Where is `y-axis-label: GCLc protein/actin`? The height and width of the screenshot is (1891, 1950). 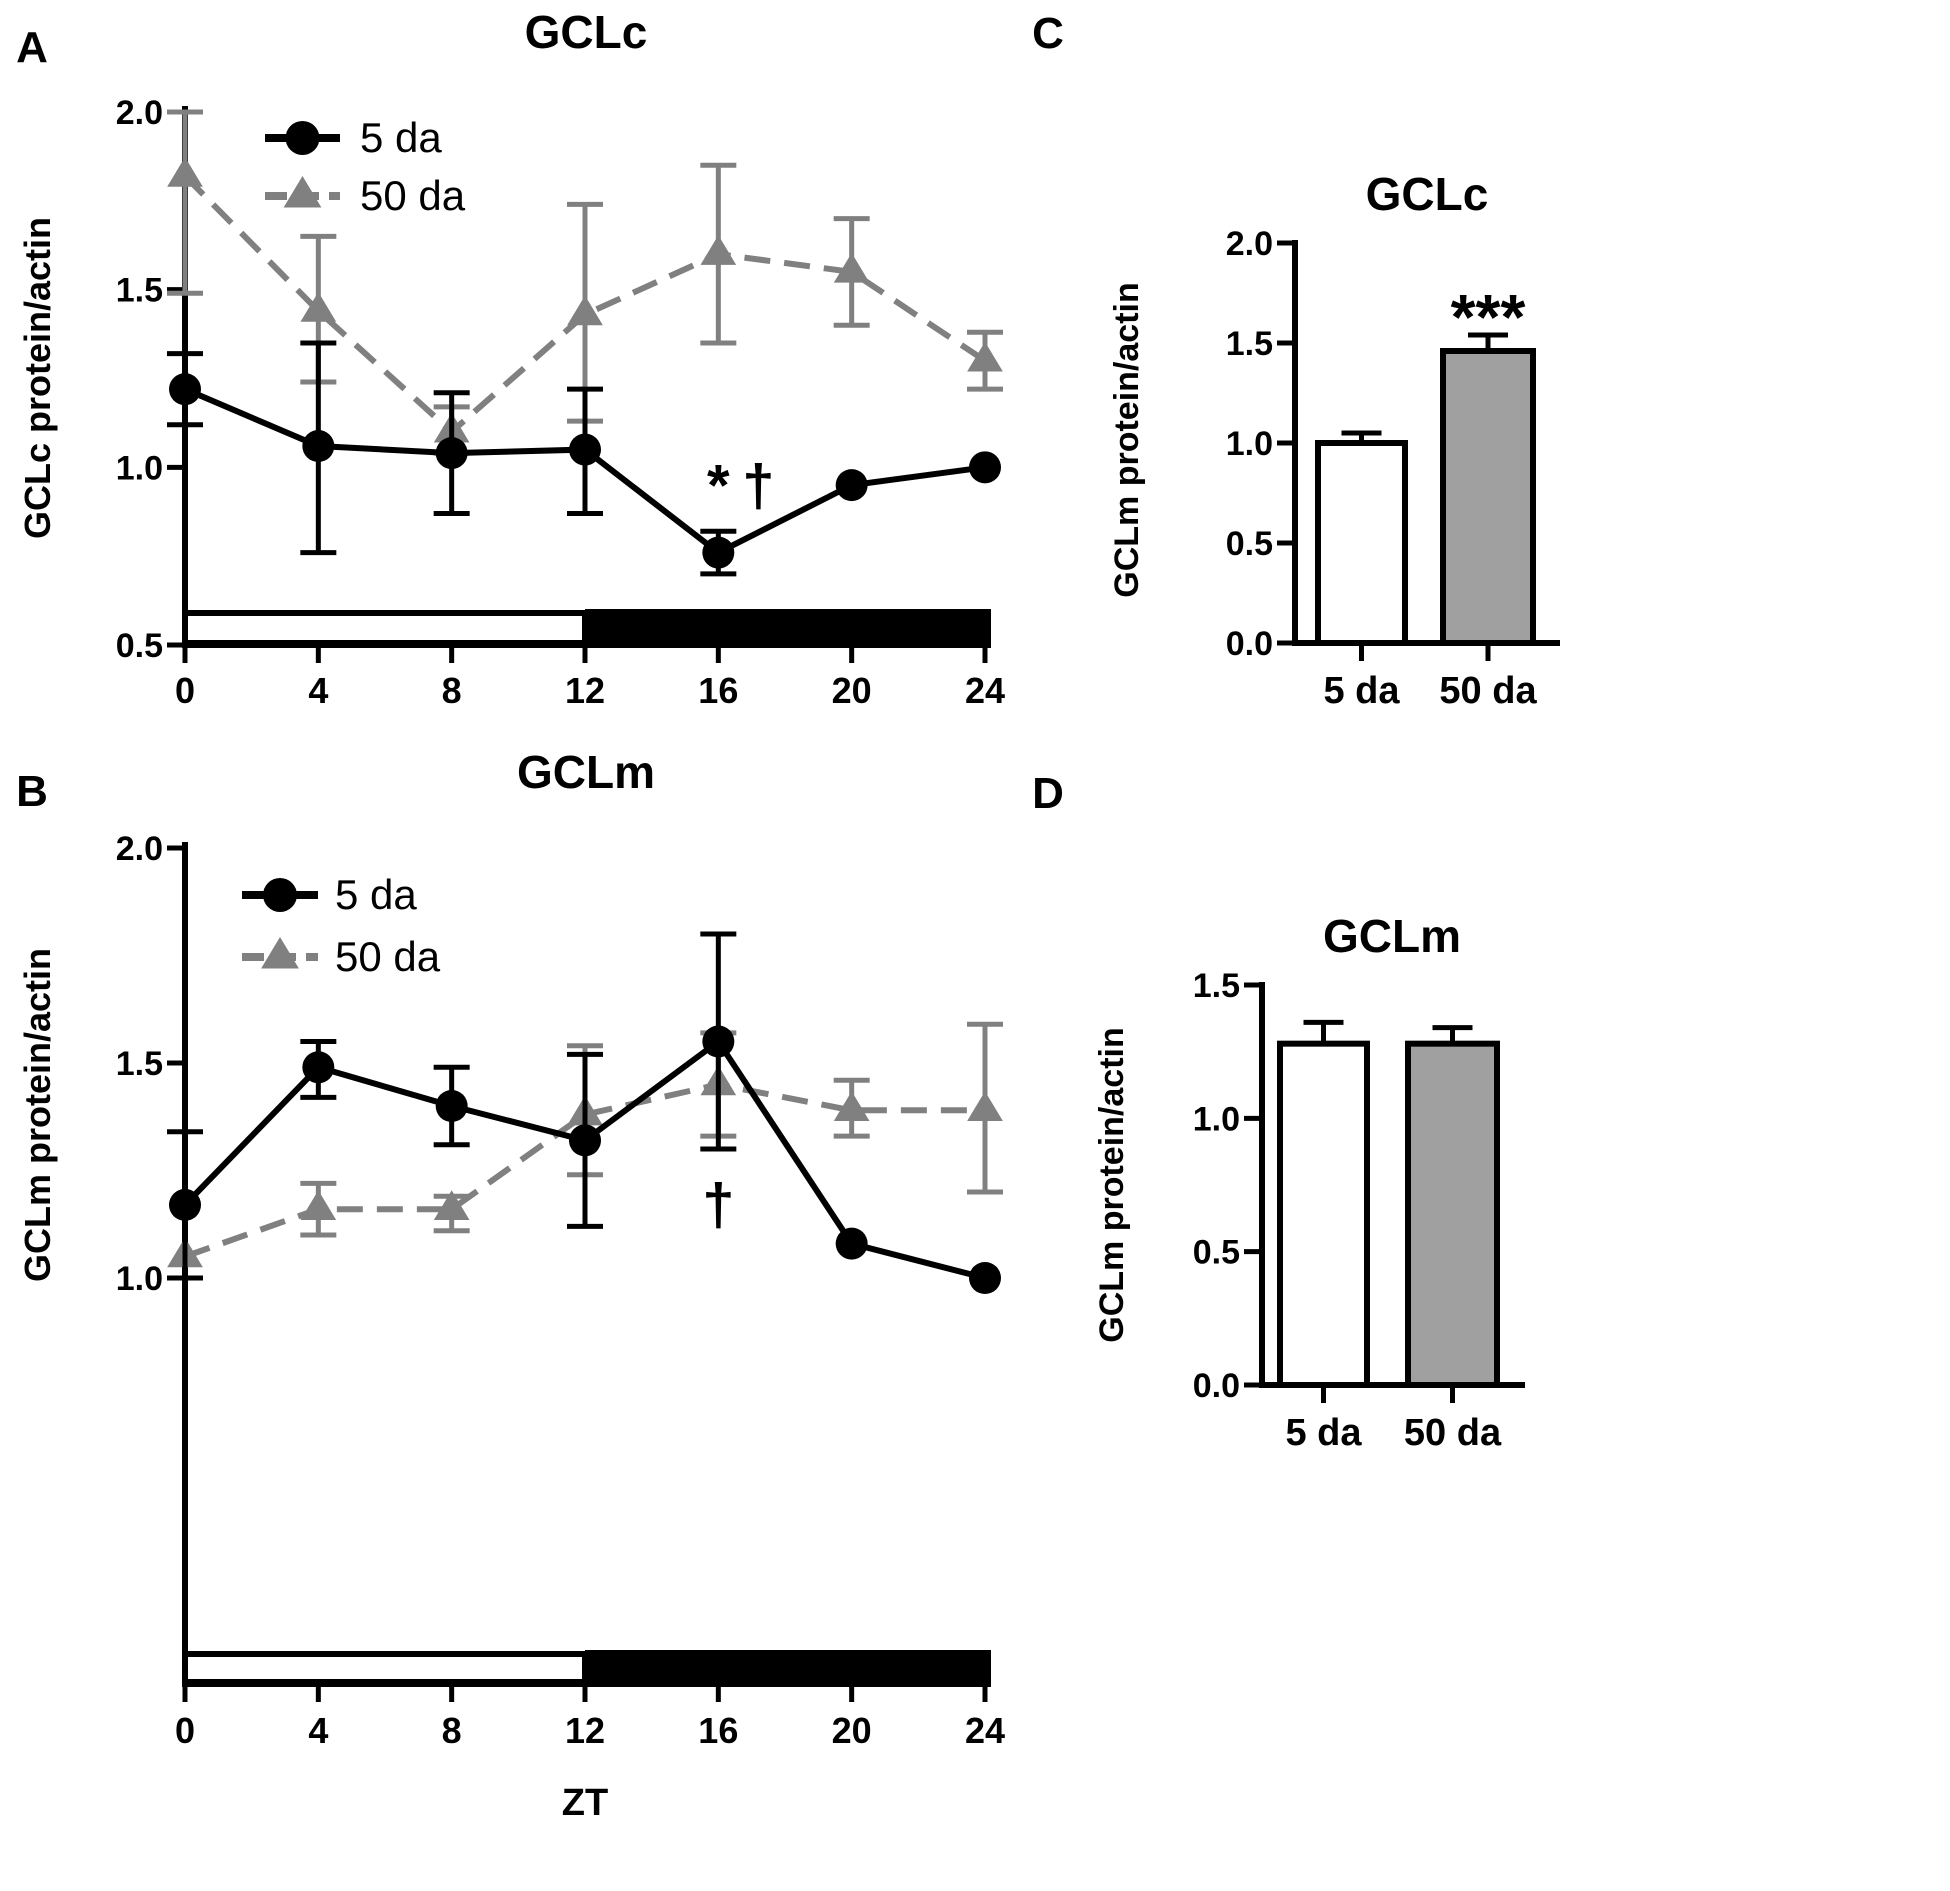 y-axis-label: GCLc protein/actin is located at coordinates (37, 378).